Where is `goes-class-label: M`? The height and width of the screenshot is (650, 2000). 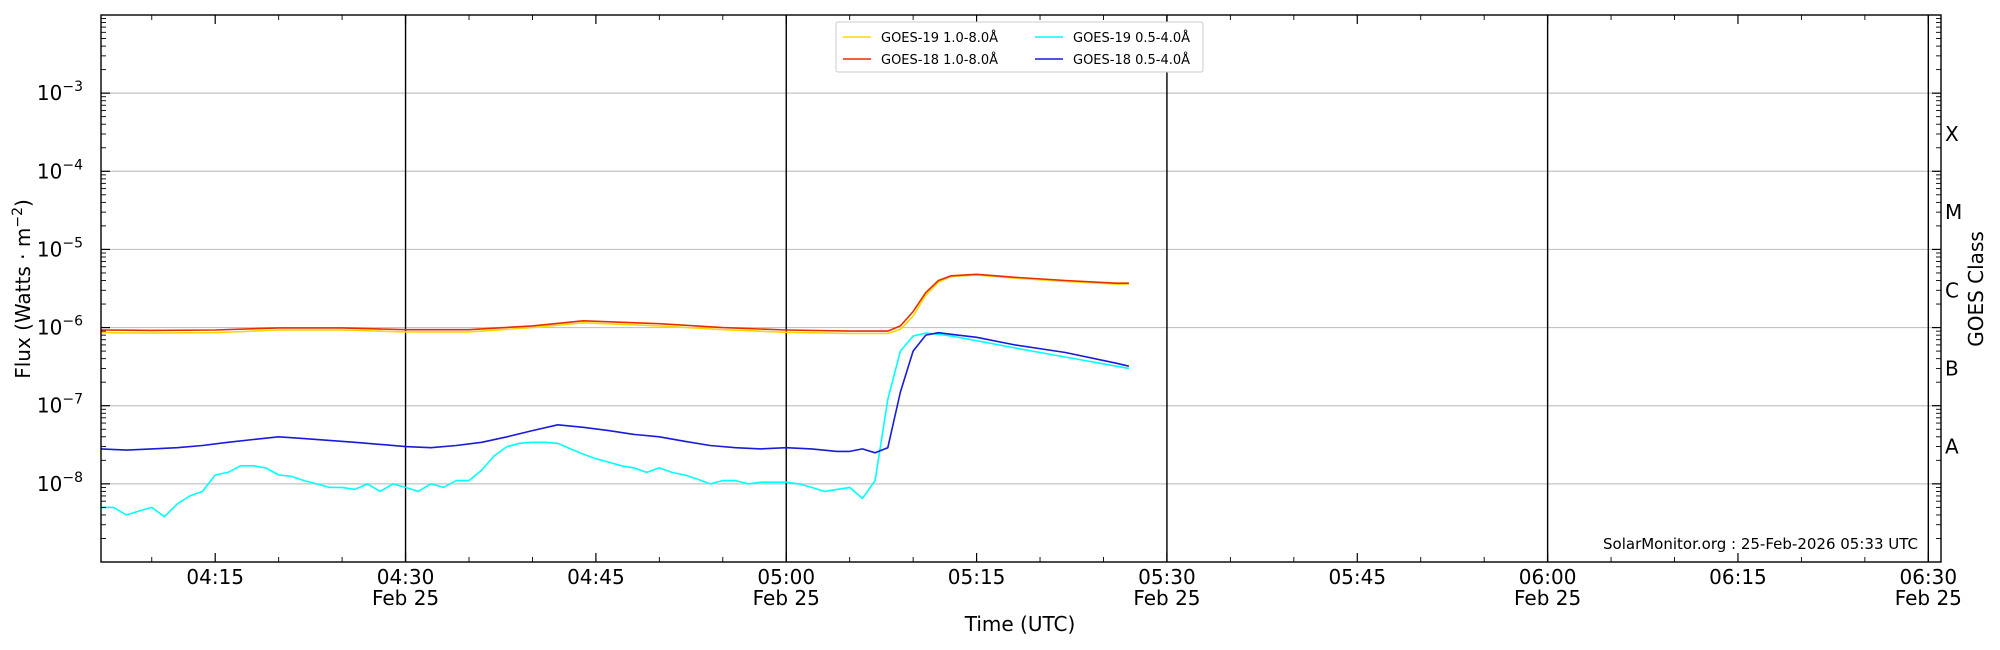
goes-class-label: M is located at coordinates (1953, 212).